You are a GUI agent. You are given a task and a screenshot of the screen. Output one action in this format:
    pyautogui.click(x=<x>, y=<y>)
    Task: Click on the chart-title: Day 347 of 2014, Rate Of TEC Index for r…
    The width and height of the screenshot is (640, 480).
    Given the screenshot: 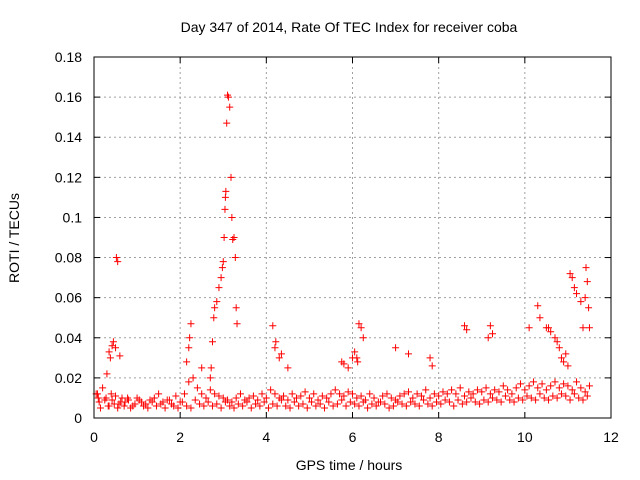 What is the action you would take?
    pyautogui.click(x=349, y=27)
    